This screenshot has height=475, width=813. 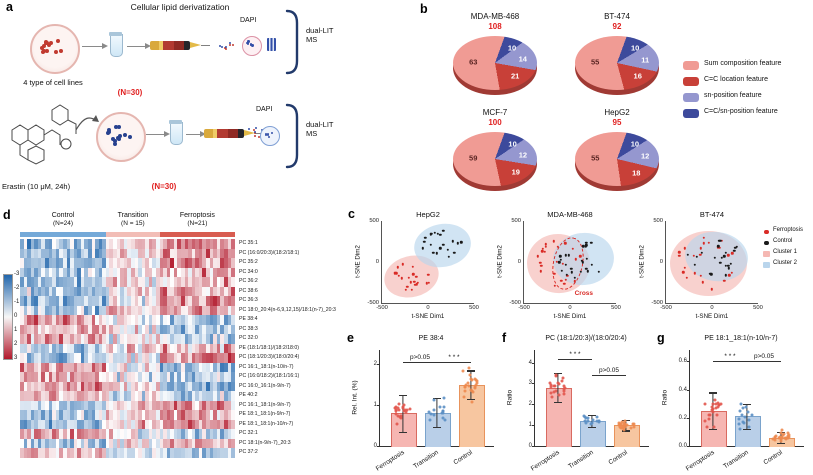 I want to click on legend-label: Cluster 1, so click(x=785, y=252).